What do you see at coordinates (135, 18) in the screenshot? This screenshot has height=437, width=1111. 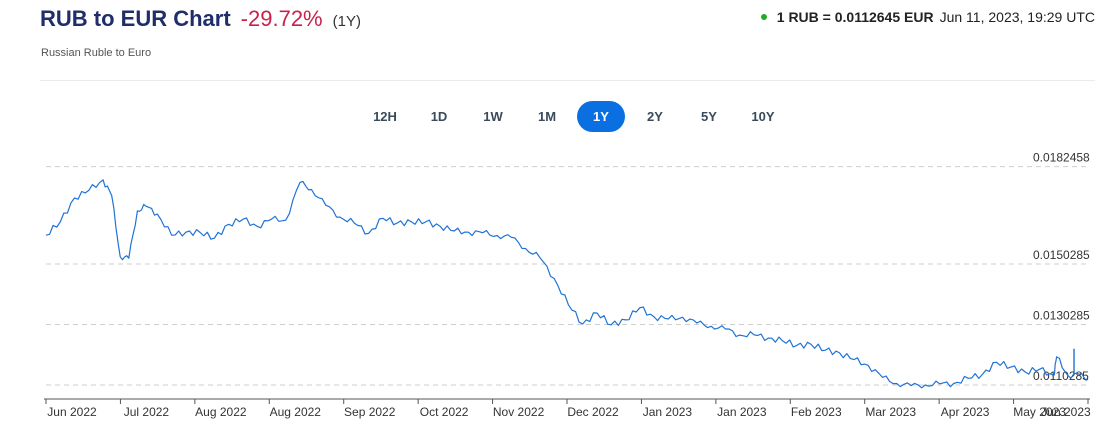 I see `page-title: RUB to EUR Chart` at bounding box center [135, 18].